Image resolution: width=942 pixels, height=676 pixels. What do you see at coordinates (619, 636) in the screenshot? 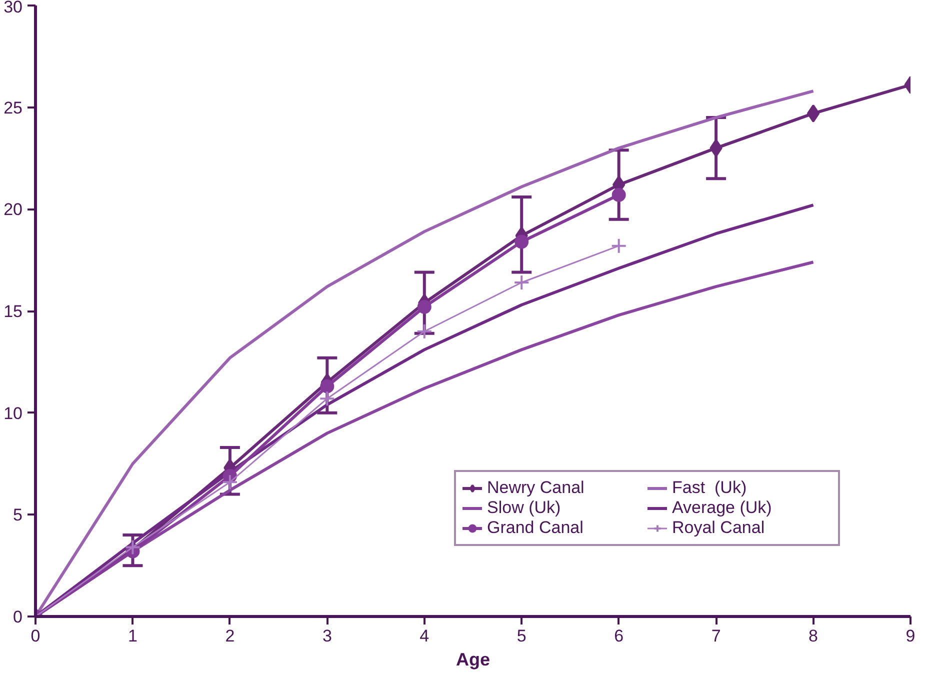
I see `x-tick-label: 6` at bounding box center [619, 636].